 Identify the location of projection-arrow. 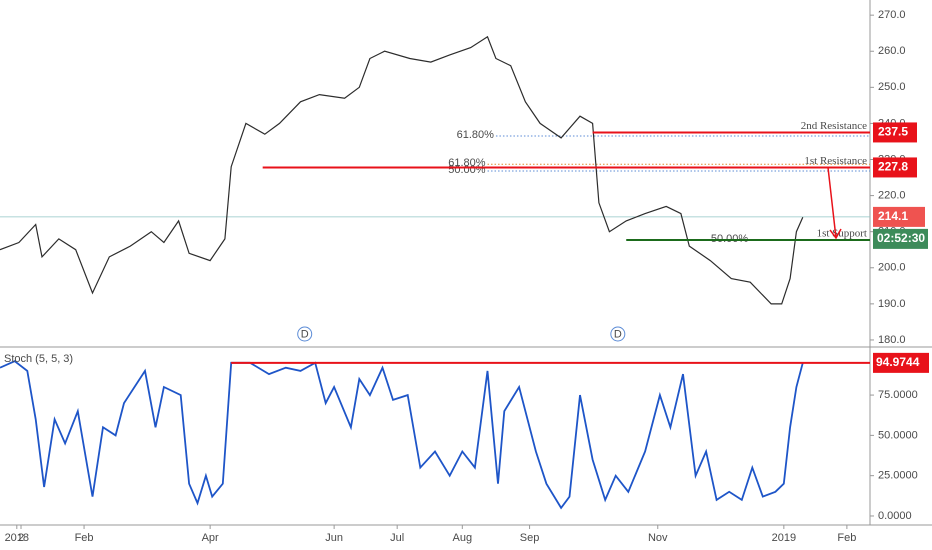
(834, 203).